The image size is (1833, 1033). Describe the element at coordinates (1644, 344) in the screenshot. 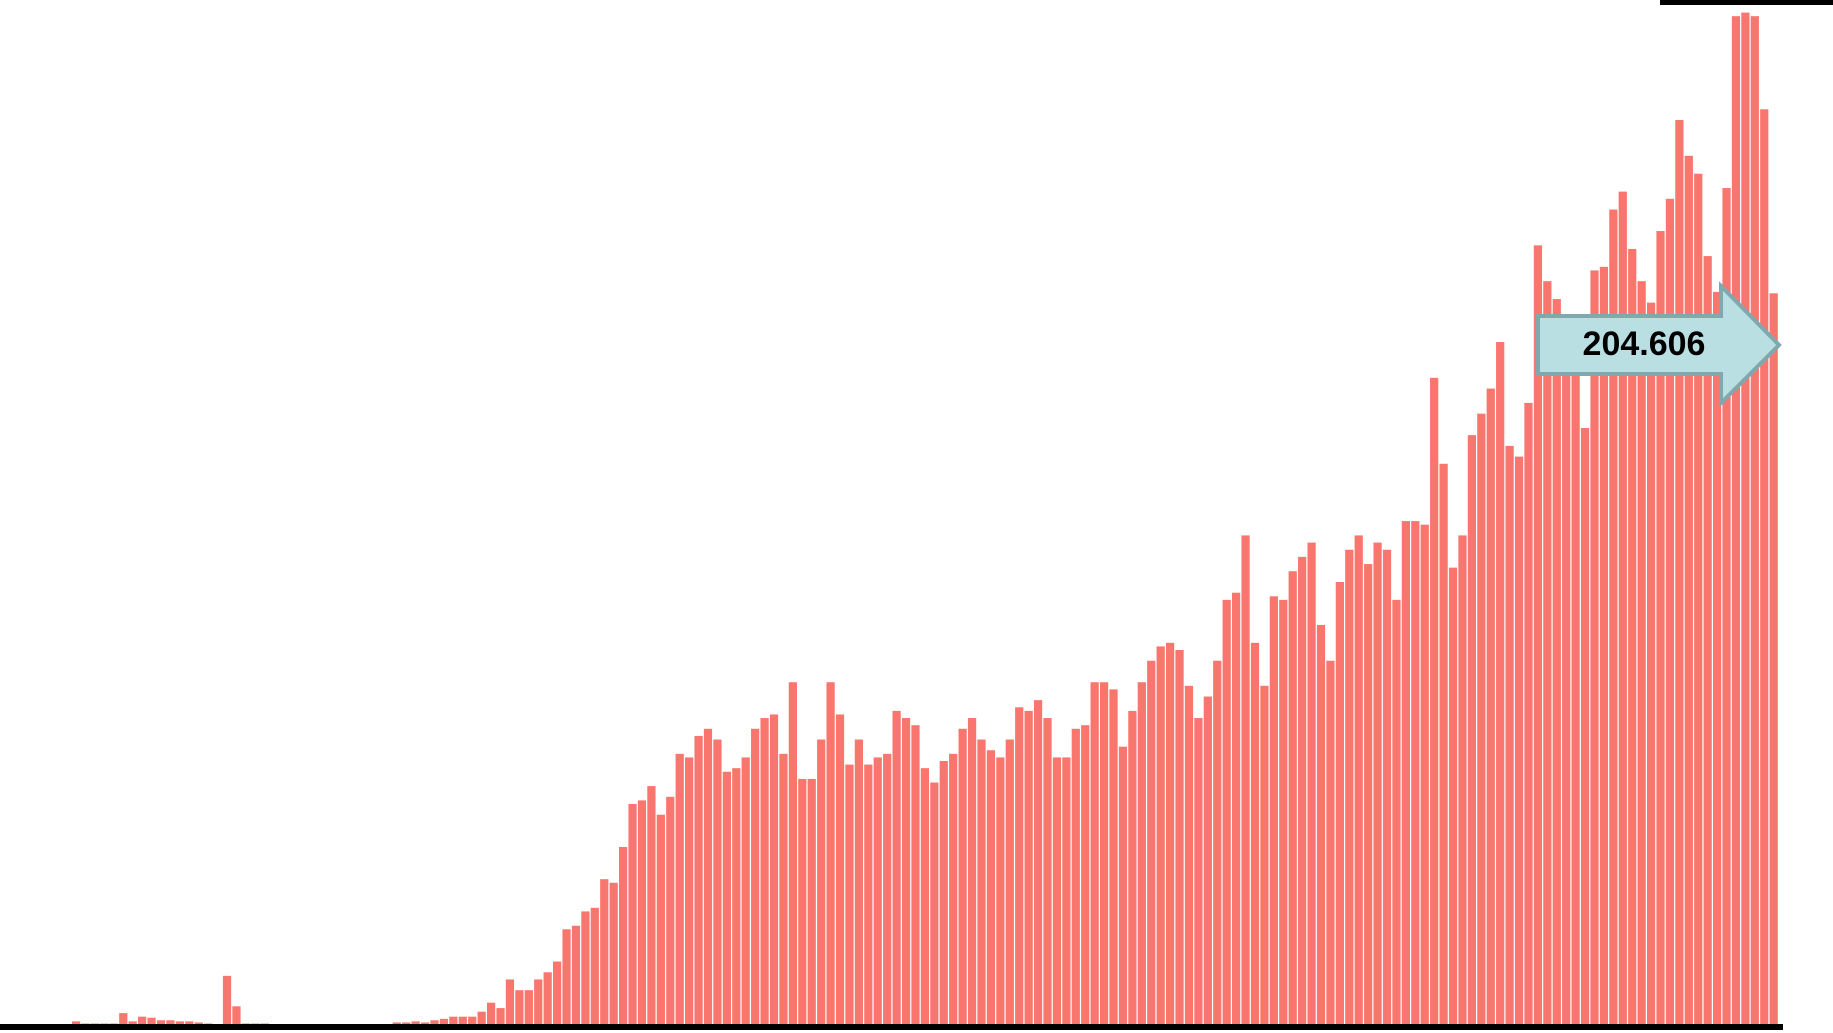

I see `callout-label: 204.606` at that location.